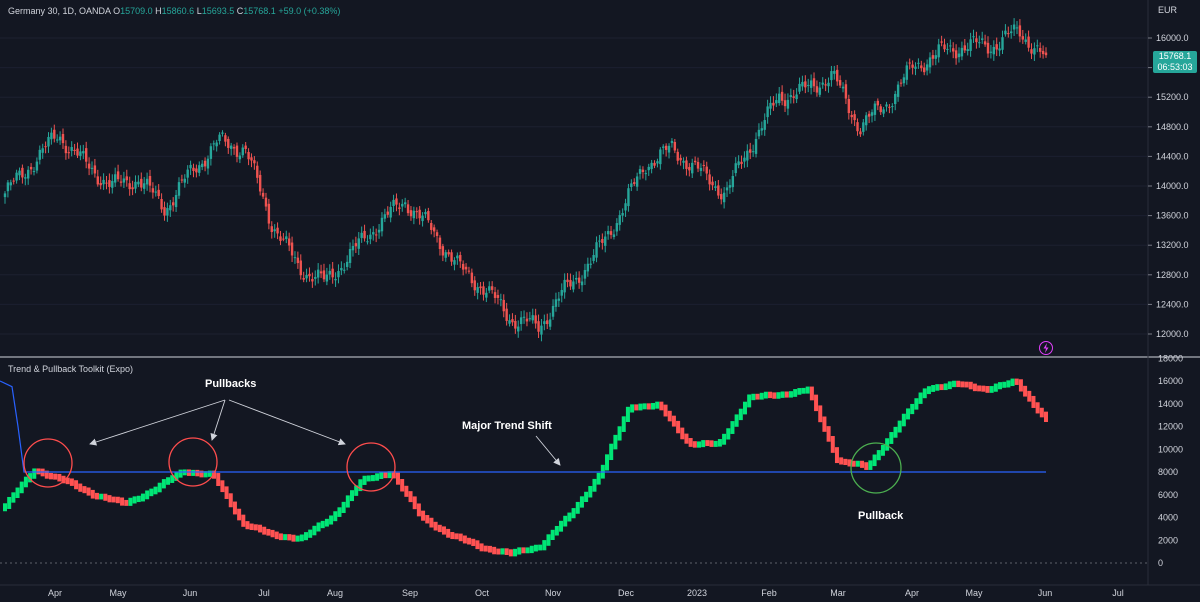  I want to click on osc-y-tick-label: 0, so click(1160, 563).